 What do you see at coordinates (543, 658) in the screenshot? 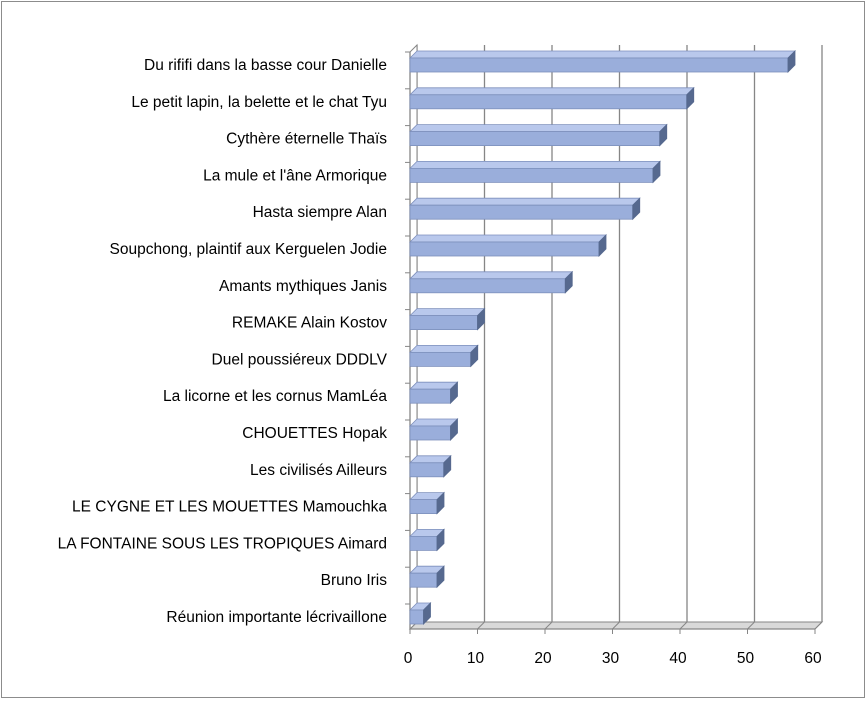
I see `x-tick-label: 20` at bounding box center [543, 658].